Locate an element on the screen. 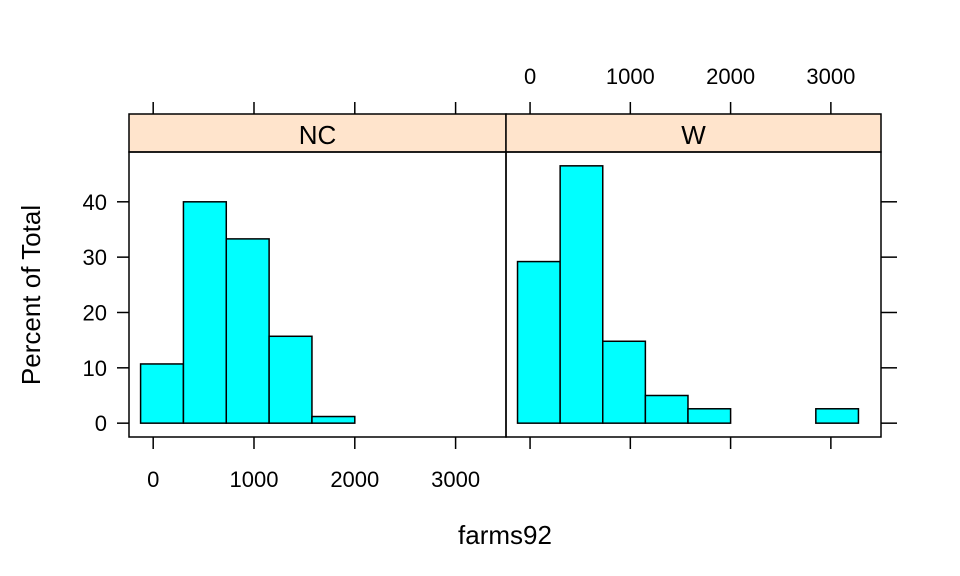 The width and height of the screenshot is (960, 576). x-tick-label-top: 1000 is located at coordinates (630, 76).